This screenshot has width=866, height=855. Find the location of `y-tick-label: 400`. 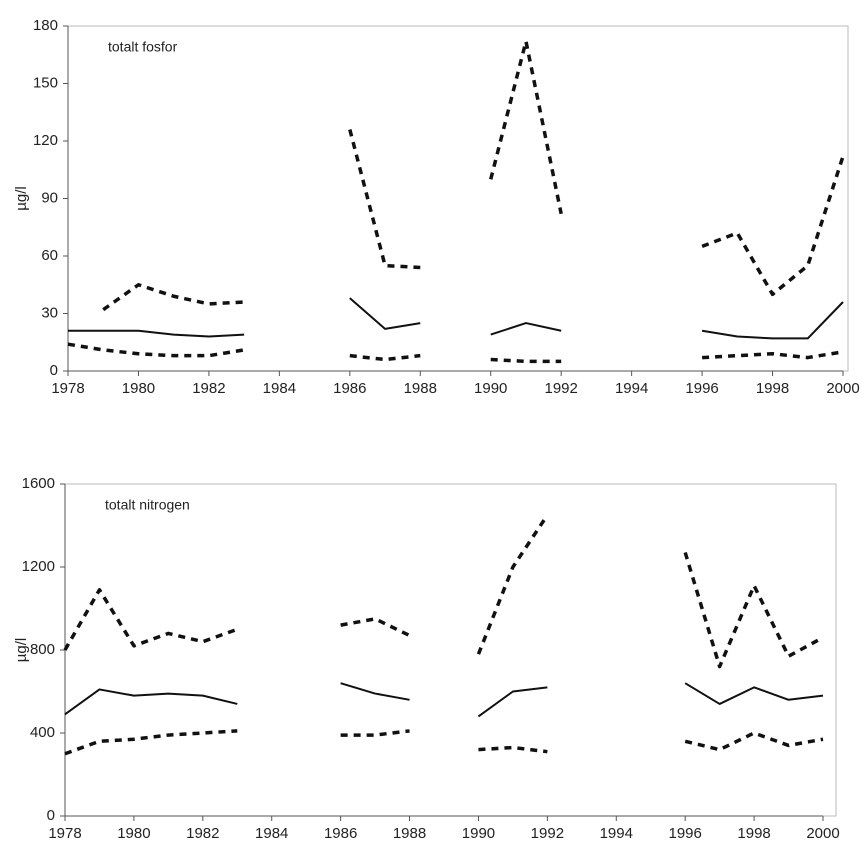

y-tick-label: 400 is located at coordinates (42, 732).